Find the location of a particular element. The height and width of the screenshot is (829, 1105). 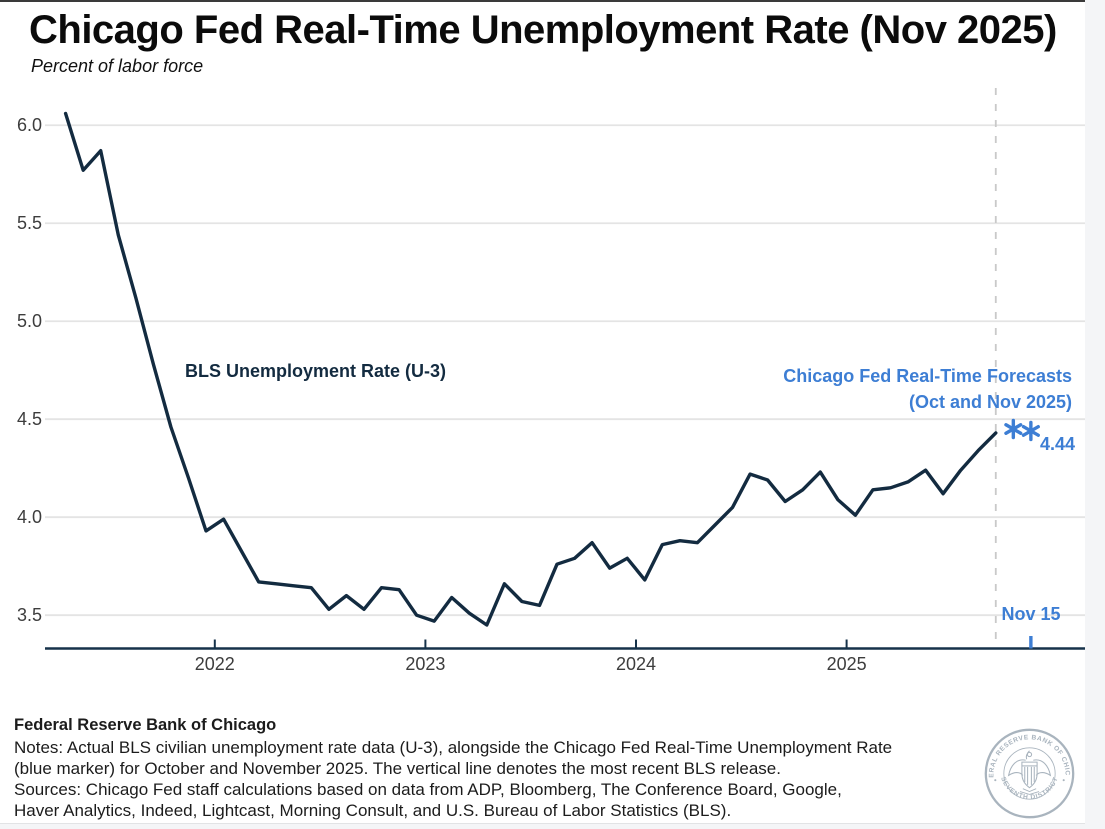

right-gutter is located at coordinates (1095, 414).